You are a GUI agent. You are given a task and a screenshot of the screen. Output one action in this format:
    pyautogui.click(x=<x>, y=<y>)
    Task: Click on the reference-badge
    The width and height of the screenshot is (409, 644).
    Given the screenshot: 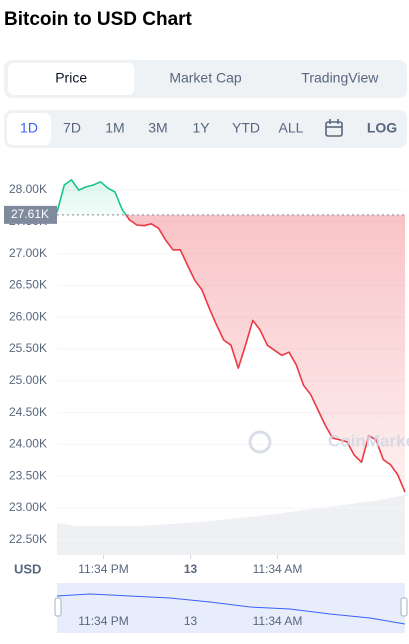 What is the action you would take?
    pyautogui.click(x=30, y=214)
    